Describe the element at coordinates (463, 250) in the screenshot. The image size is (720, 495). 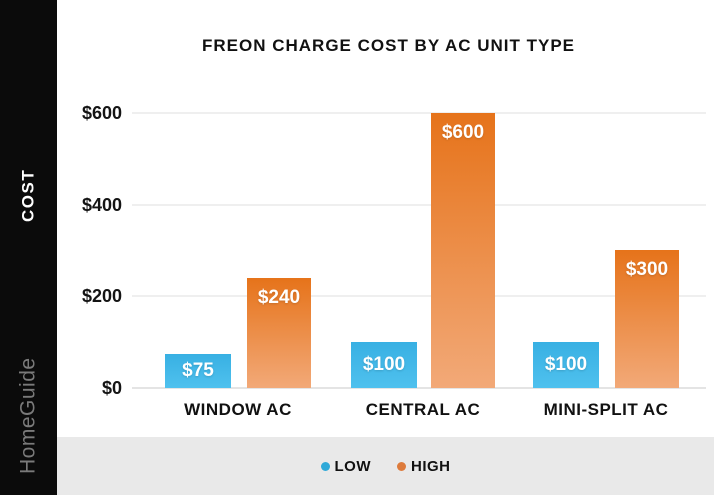
I see `bar-high-central-ac: $600` at that location.